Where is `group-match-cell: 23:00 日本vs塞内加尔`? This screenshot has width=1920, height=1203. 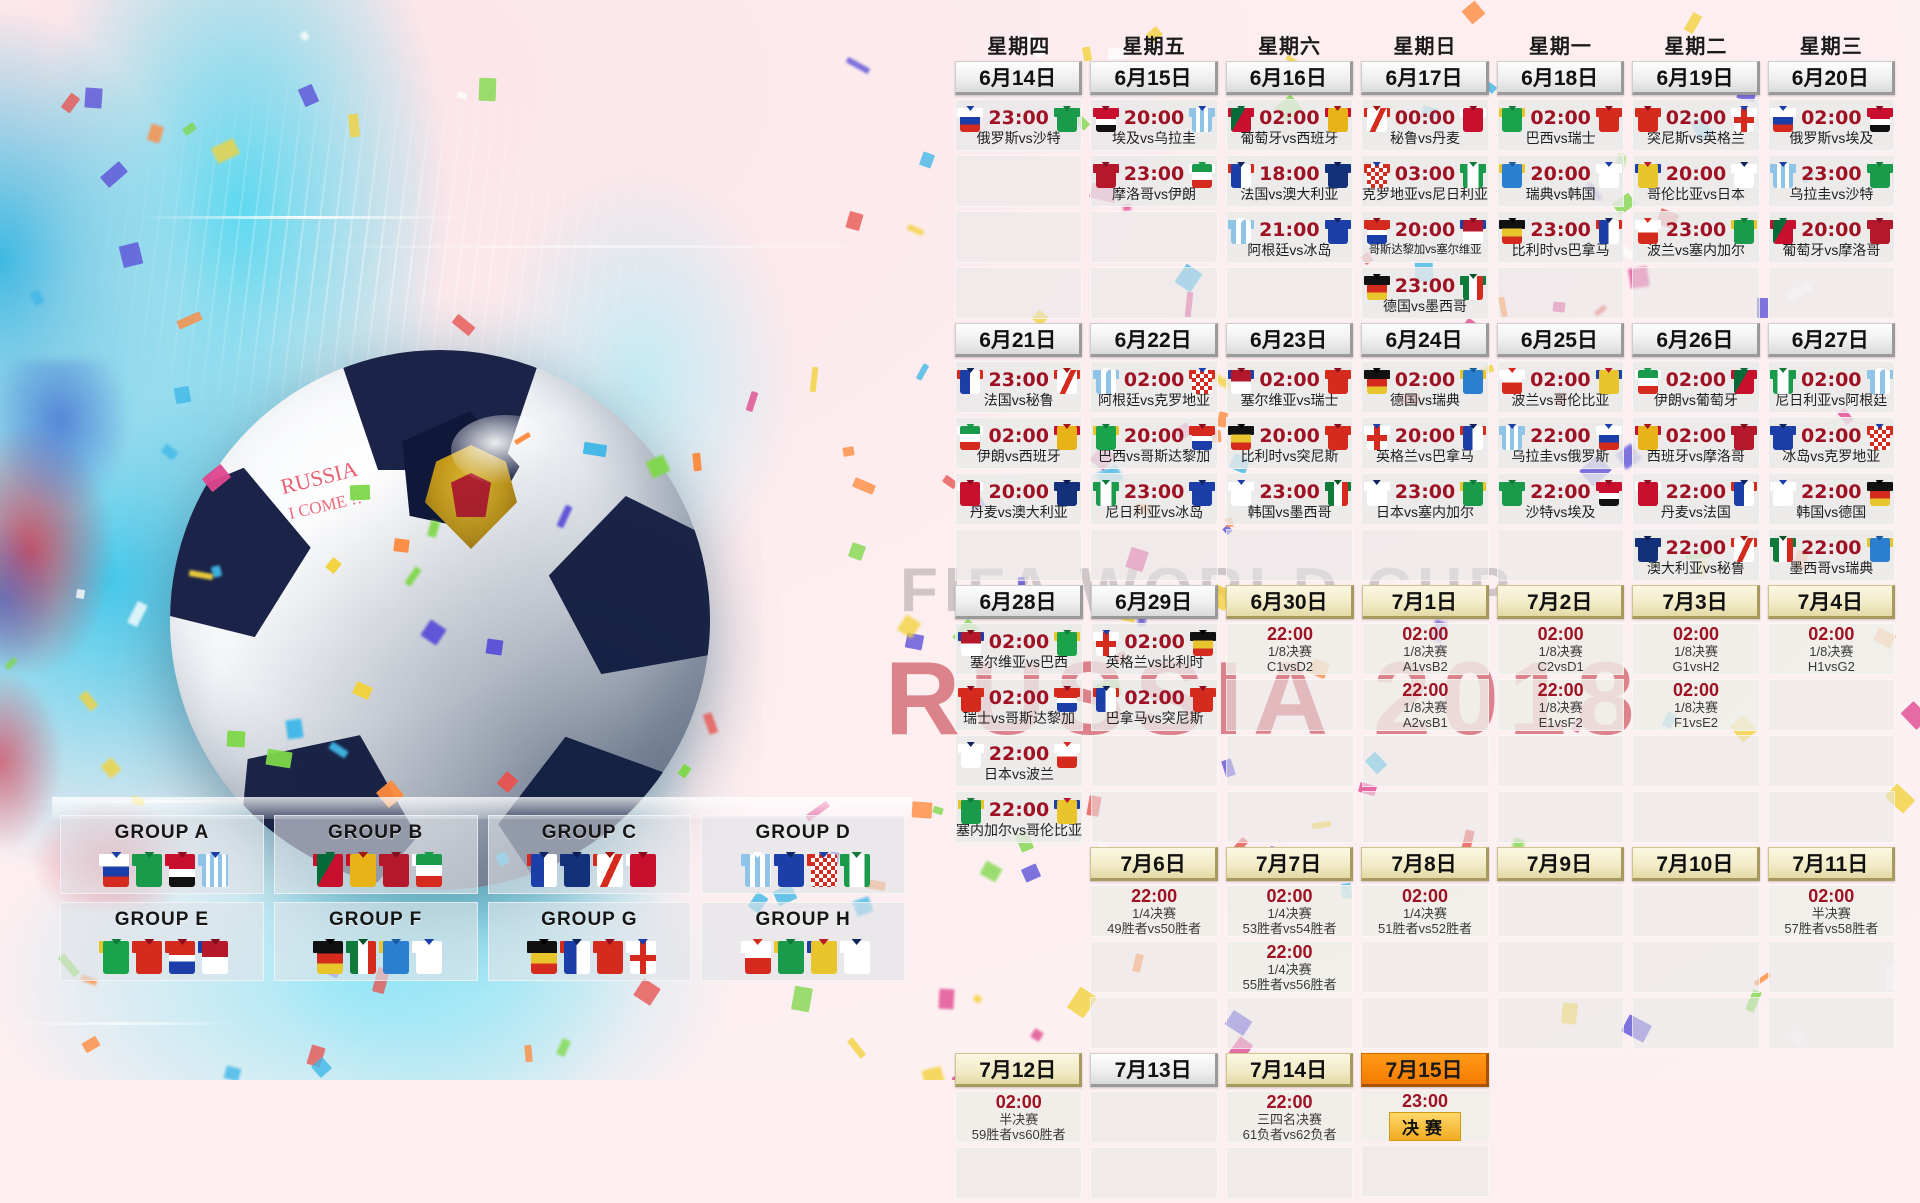
group-match-cell: 23:00 日本vs塞内加尔 is located at coordinates (1425, 499).